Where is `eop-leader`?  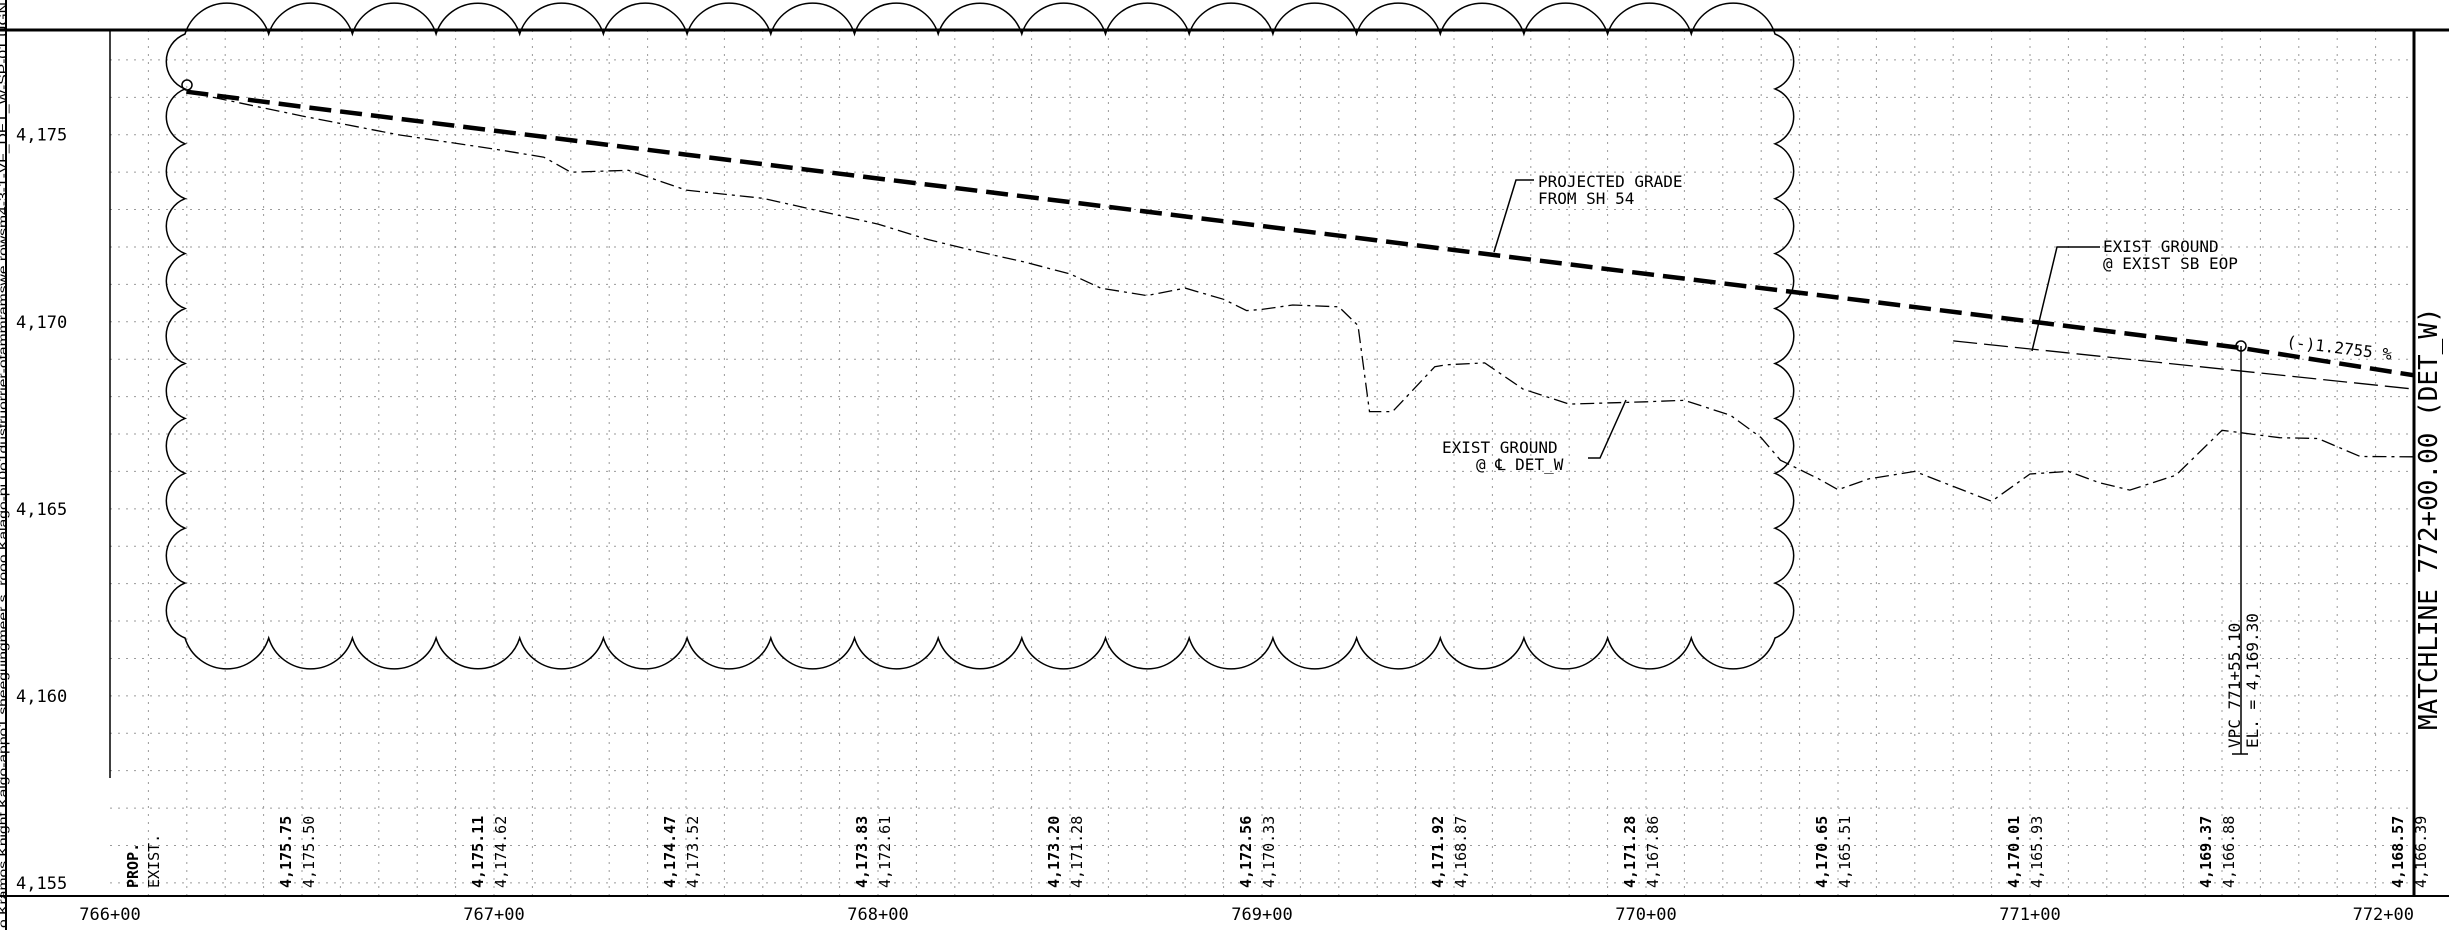 eop-leader is located at coordinates (2065, 299).